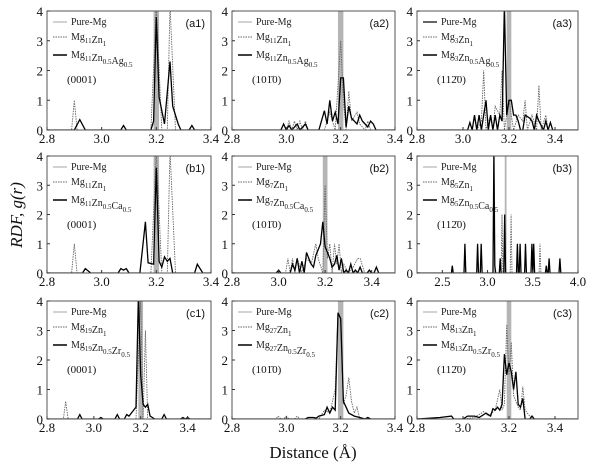 The height and width of the screenshot is (471, 600). What do you see at coordinates (562, 314) in the screenshot?
I see `panel-label: (c3)` at bounding box center [562, 314].